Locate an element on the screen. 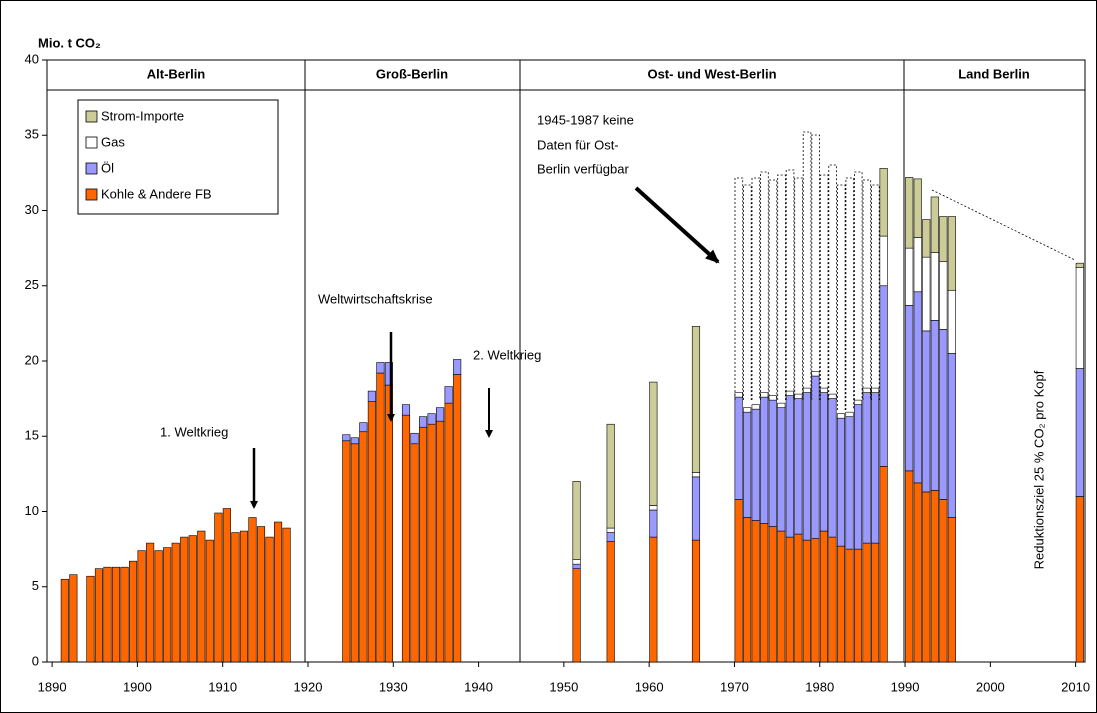 The width and height of the screenshot is (1097, 713). legend-label: Öl is located at coordinates (107, 167).